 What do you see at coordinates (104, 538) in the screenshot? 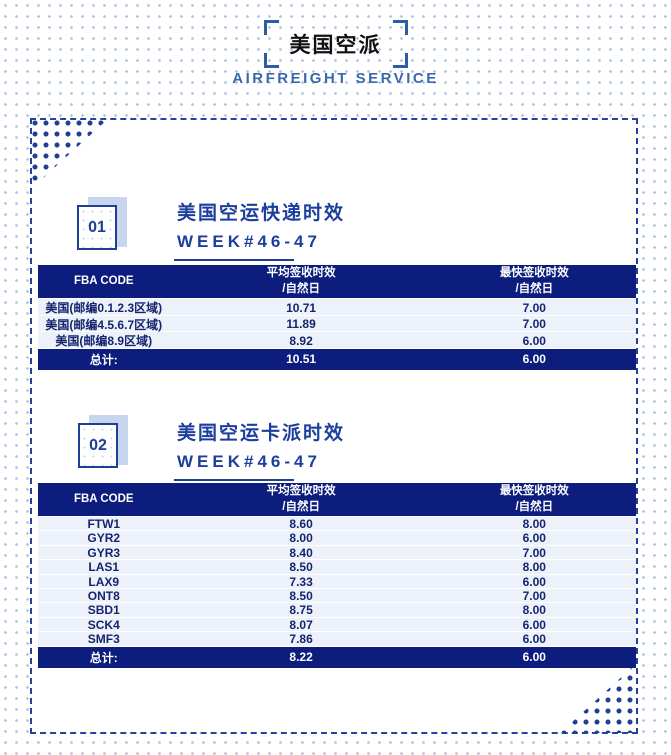
I see `fba-code-cell: GYR2` at bounding box center [104, 538].